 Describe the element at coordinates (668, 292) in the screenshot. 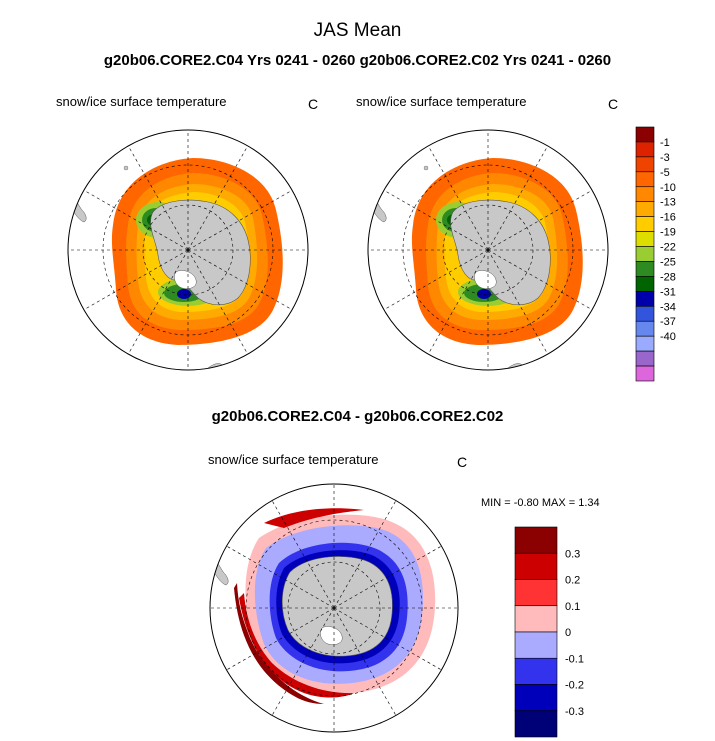

I see `temperature-colorbar-tick-label: -31` at that location.